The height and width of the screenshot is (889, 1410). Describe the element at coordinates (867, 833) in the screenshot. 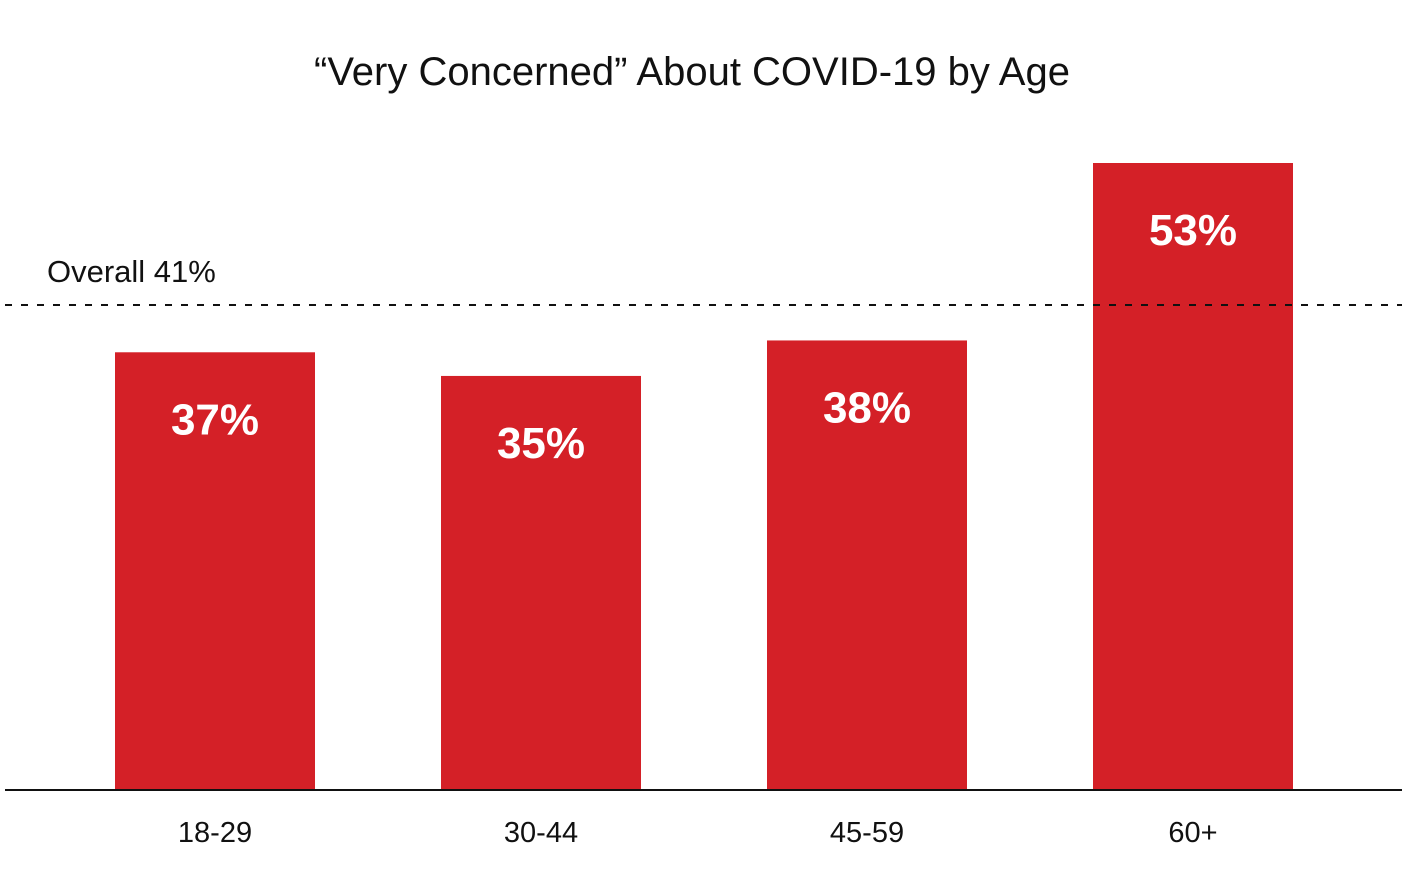

I see `x-tick-label: 45-59` at that location.